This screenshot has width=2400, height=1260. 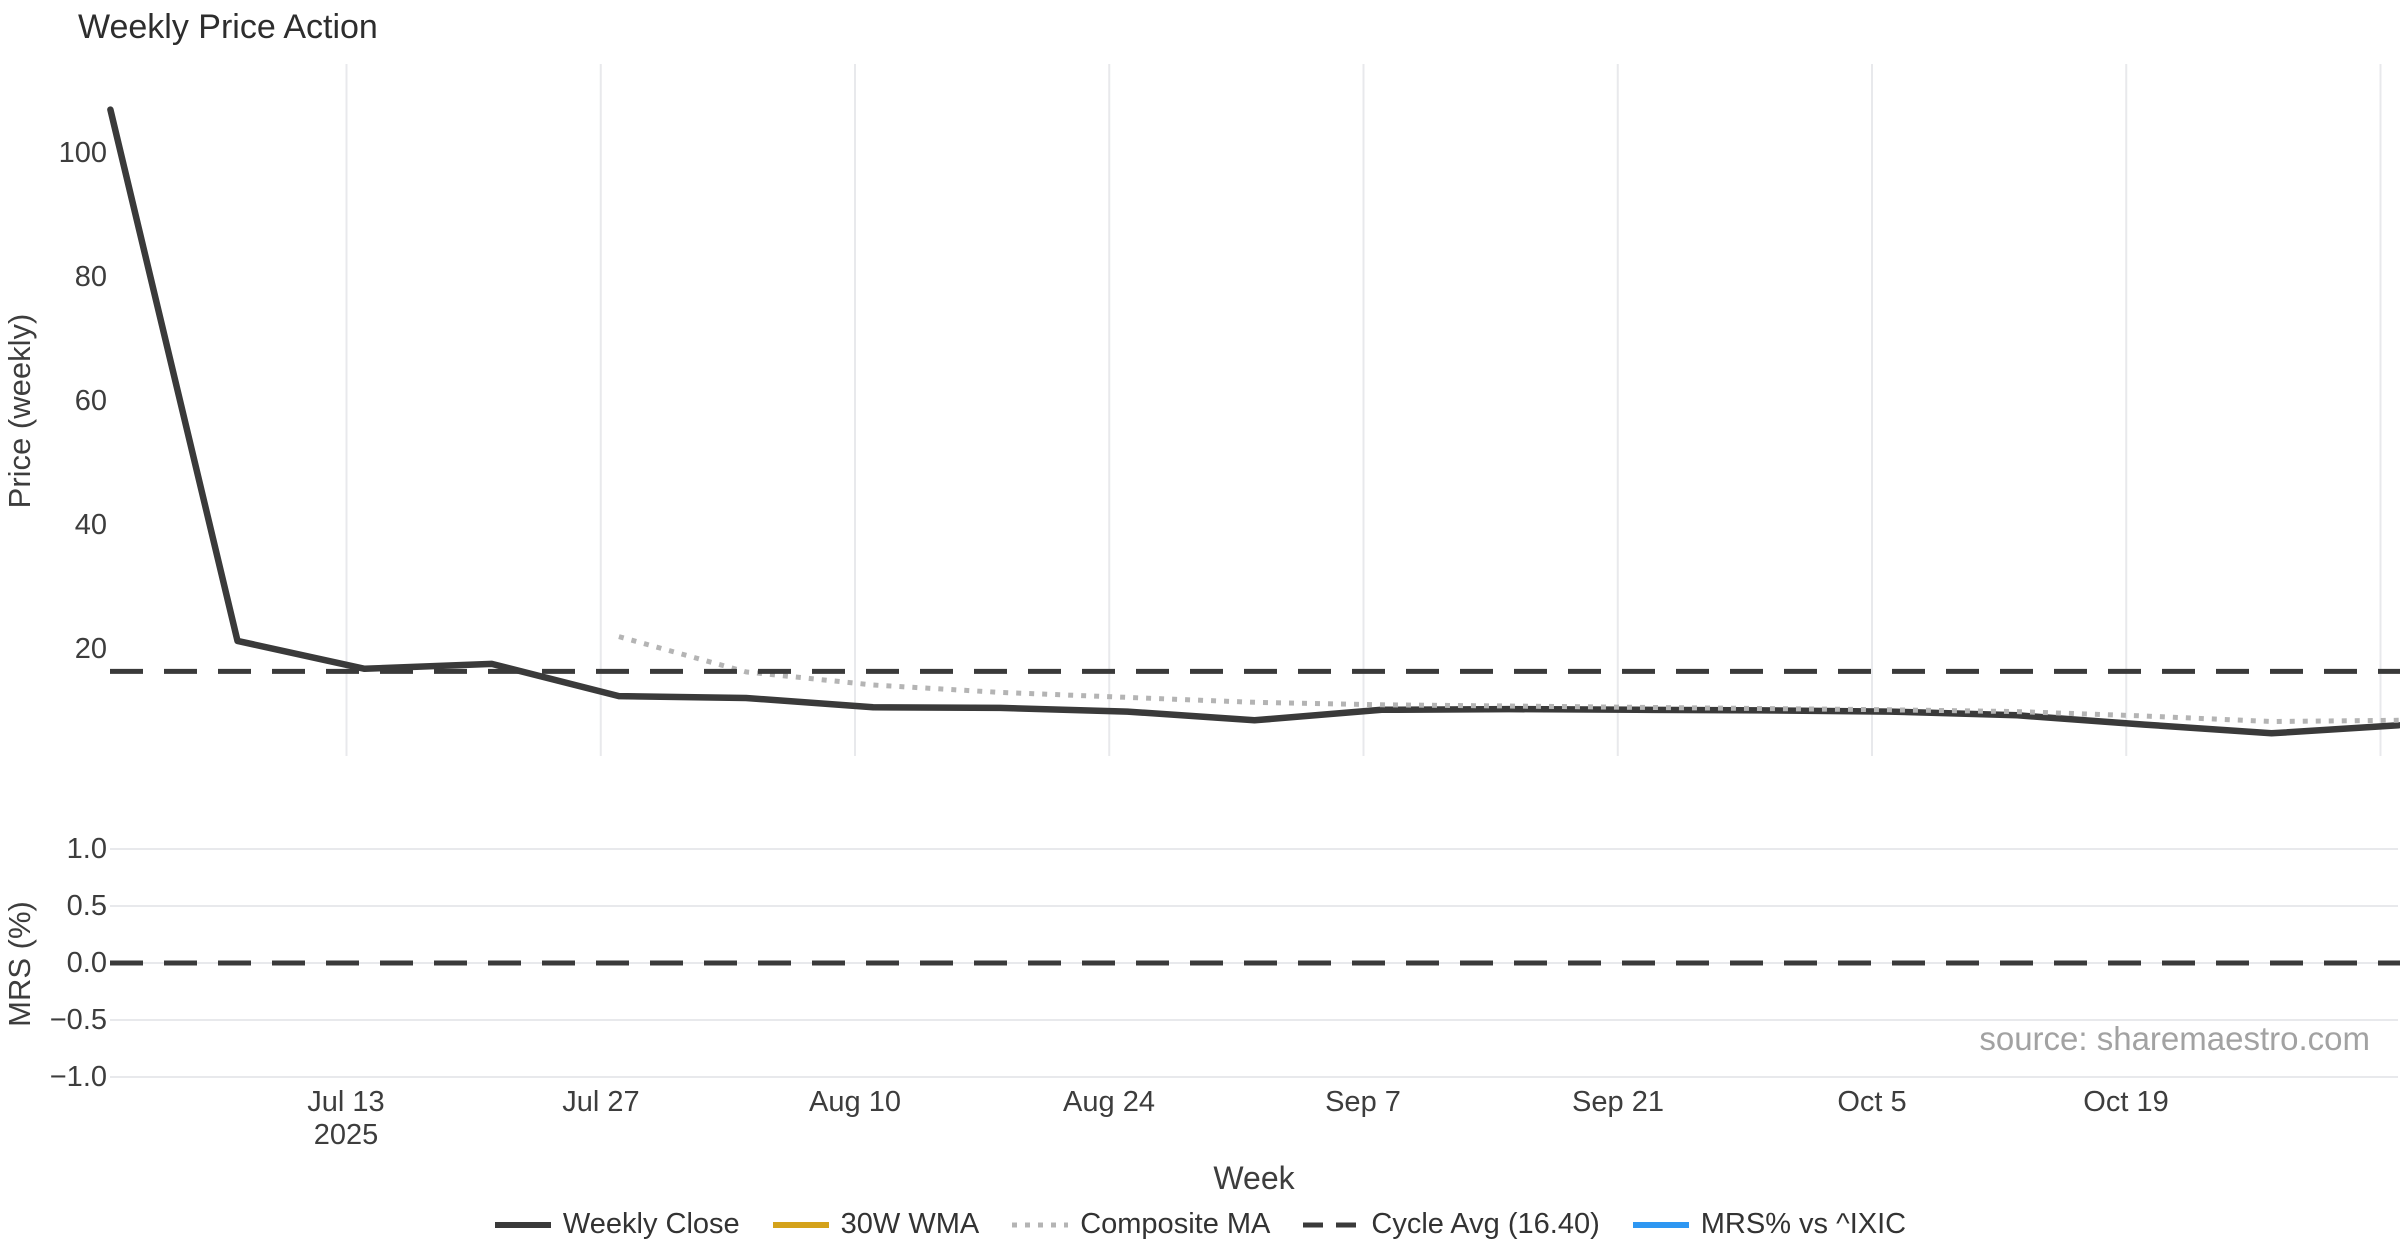 What do you see at coordinates (90, 277) in the screenshot?
I see `price-axis-tick: 80` at bounding box center [90, 277].